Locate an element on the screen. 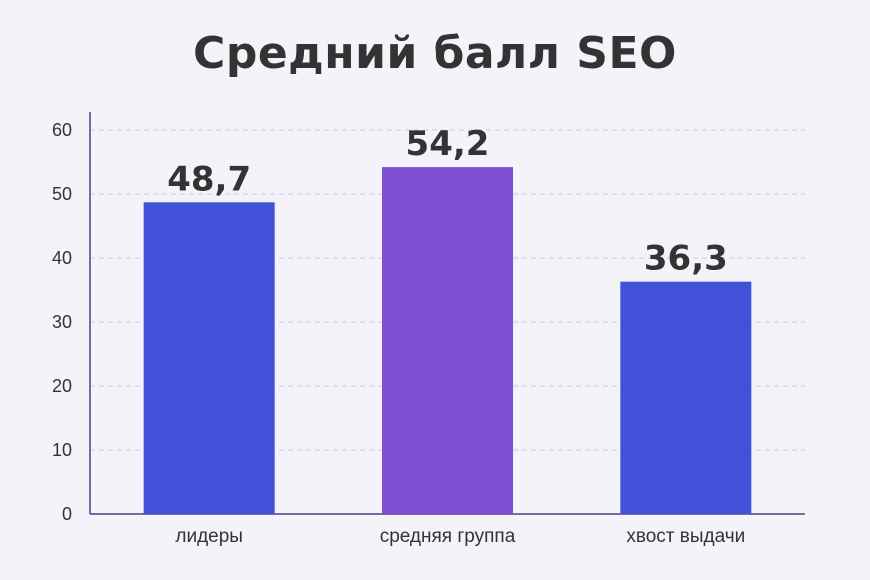 The width and height of the screenshot is (870, 580). y-tick-label-50: 50 is located at coordinates (62, 194).